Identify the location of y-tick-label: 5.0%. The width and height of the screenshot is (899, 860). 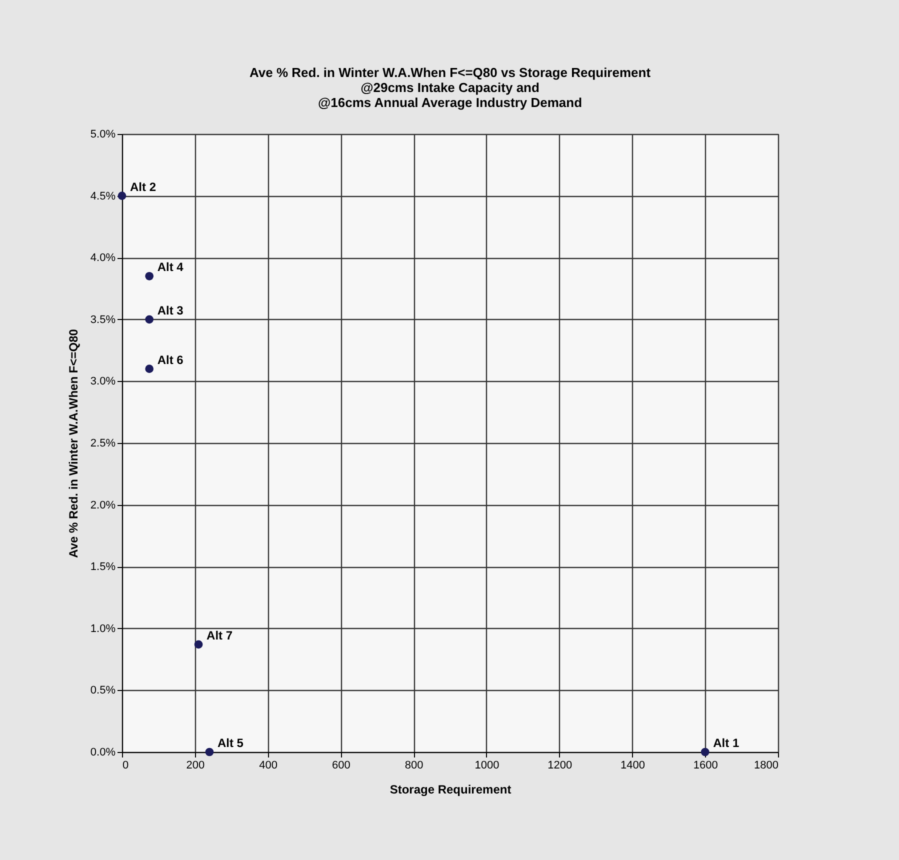
(103, 134).